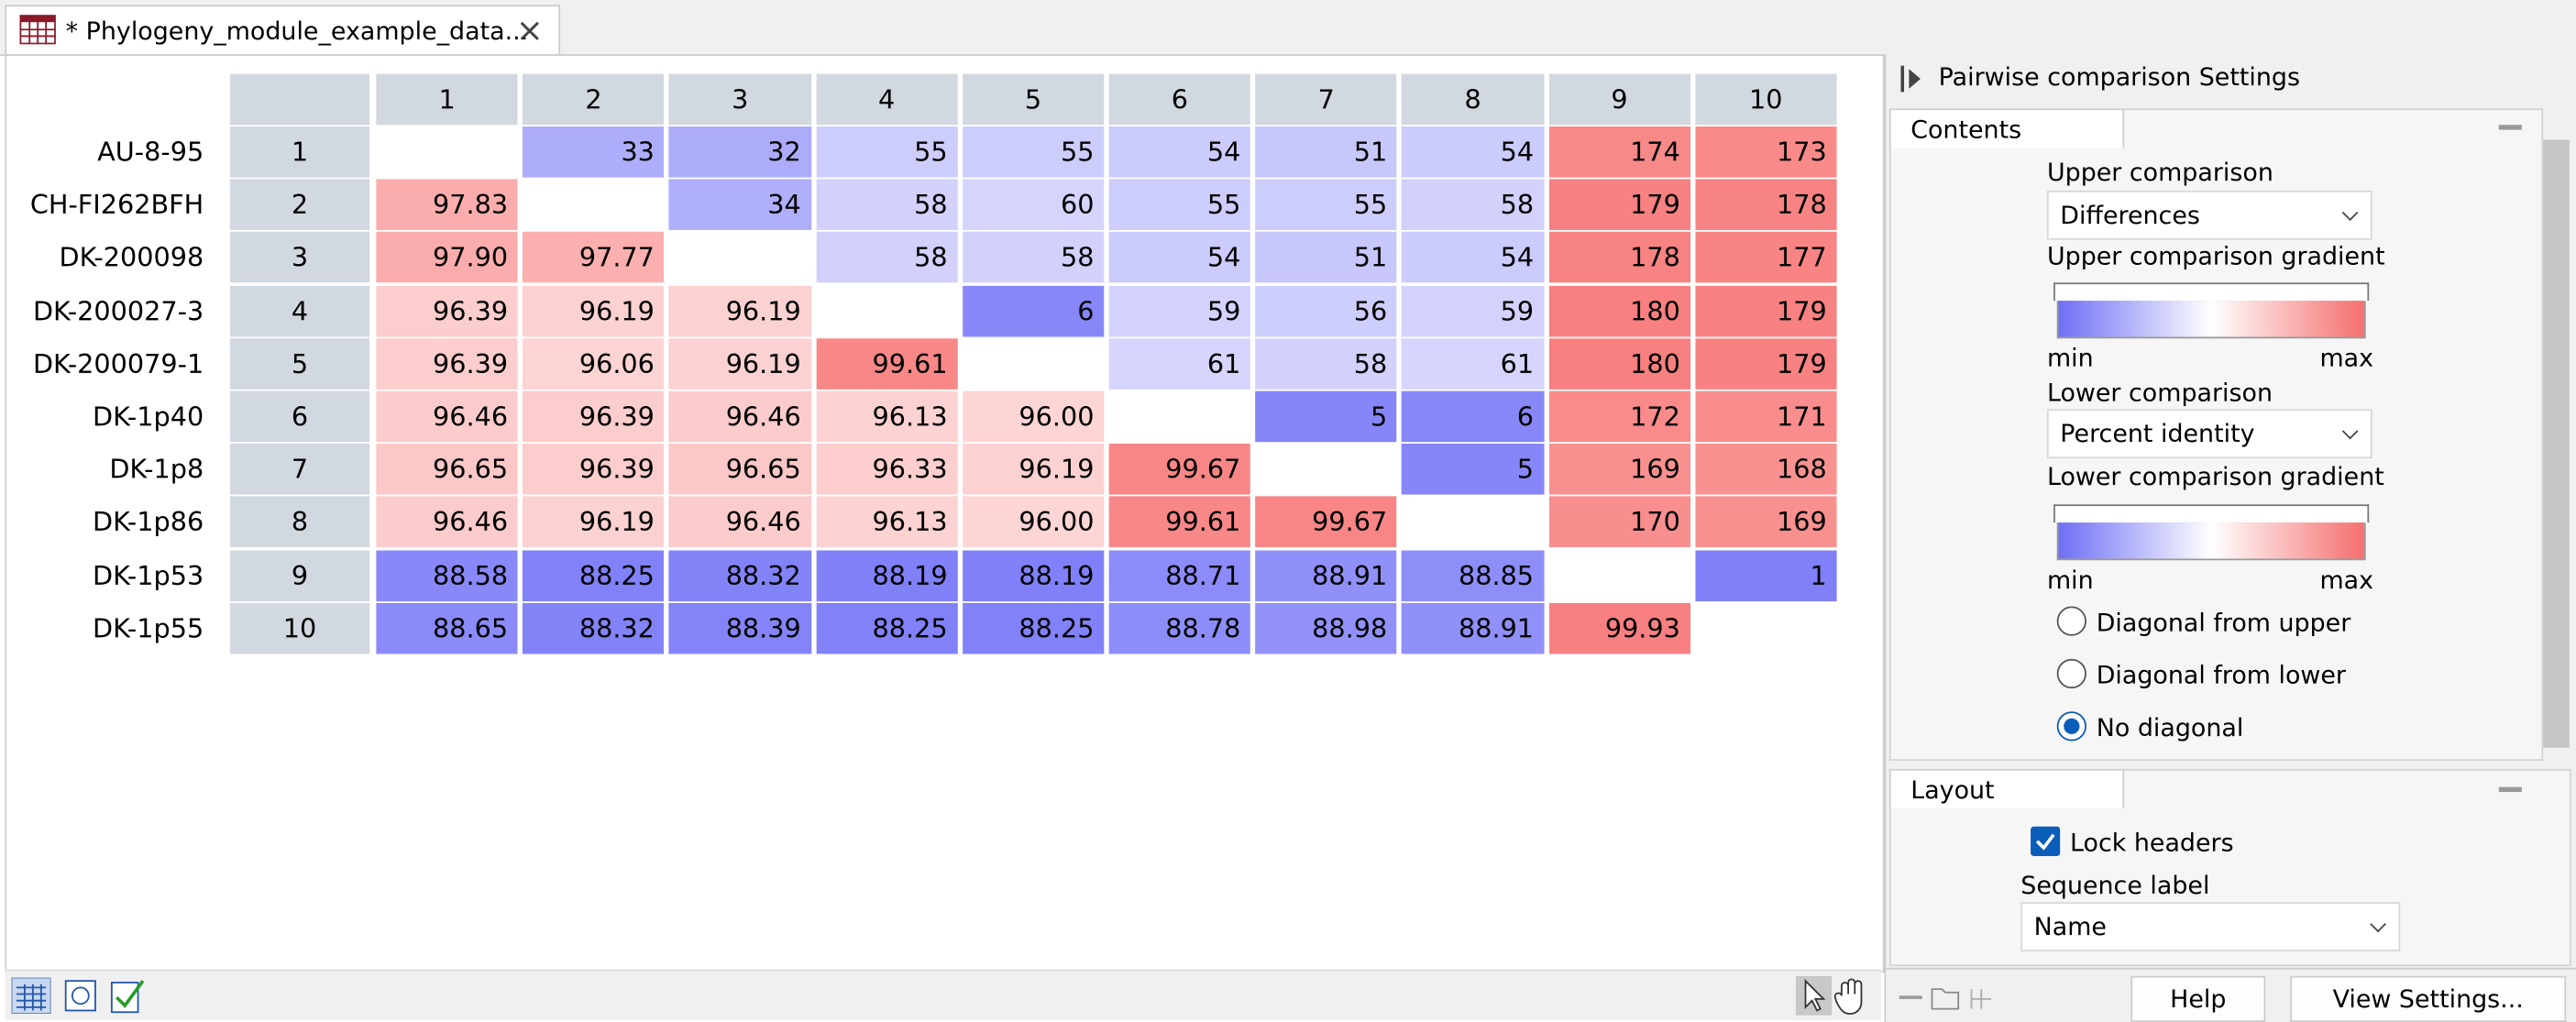  Describe the element at coordinates (300, 311) in the screenshot. I see `row-index: 4` at that location.